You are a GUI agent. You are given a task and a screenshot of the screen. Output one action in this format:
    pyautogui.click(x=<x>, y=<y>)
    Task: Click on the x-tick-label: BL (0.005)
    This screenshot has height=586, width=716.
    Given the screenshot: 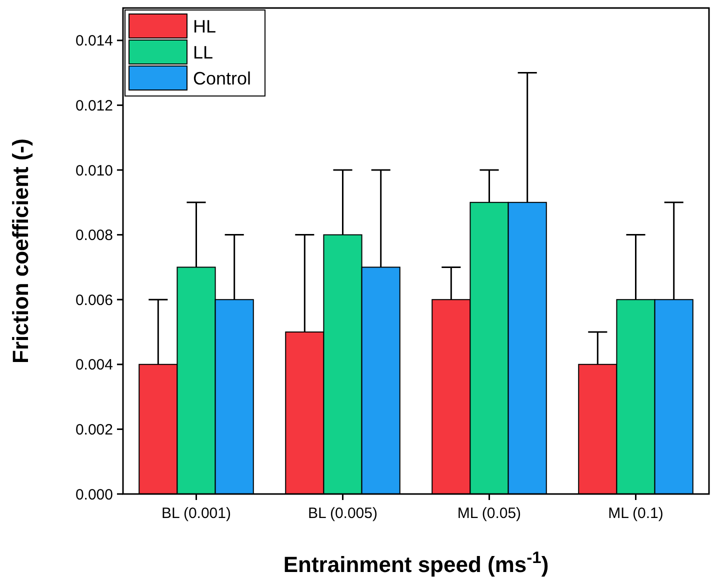 What is the action you would take?
    pyautogui.click(x=343, y=513)
    